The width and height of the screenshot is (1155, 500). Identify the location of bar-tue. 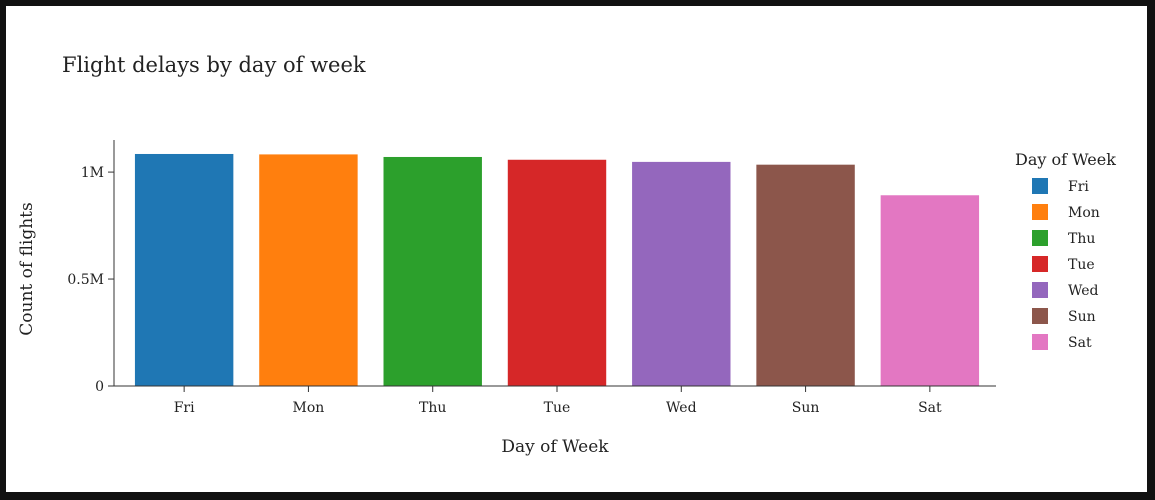
(557, 272).